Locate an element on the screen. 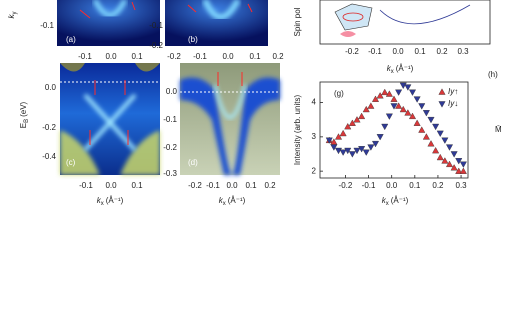  y-tick-label: 4 is located at coordinates (314, 102).